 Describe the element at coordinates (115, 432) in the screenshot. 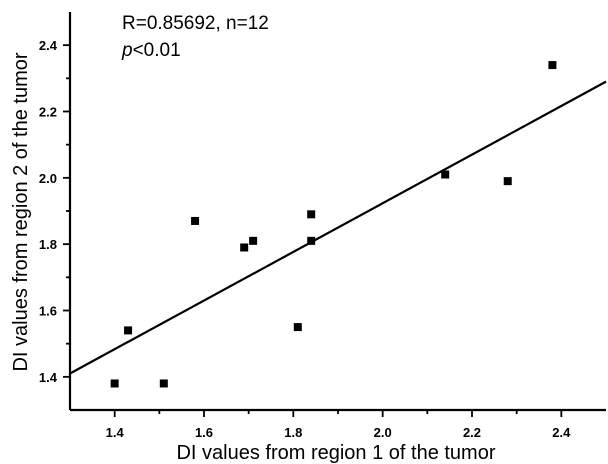

I see `x-tick-label: 1.4` at that location.